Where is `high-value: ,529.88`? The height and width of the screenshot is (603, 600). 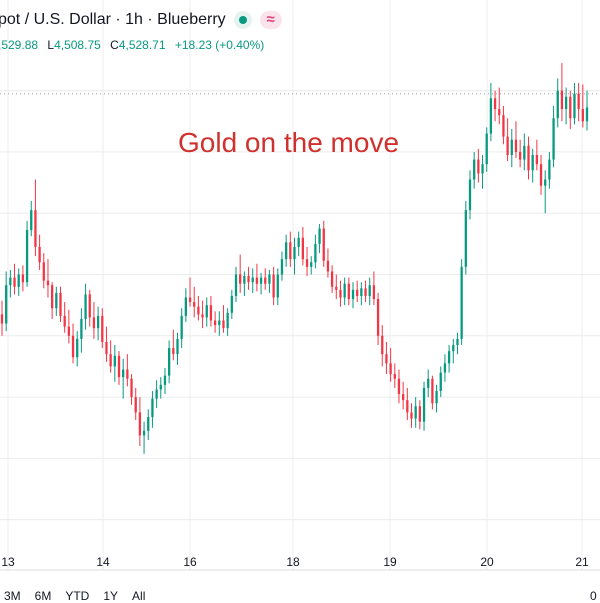 high-value: ,529.88 is located at coordinates (19, 45).